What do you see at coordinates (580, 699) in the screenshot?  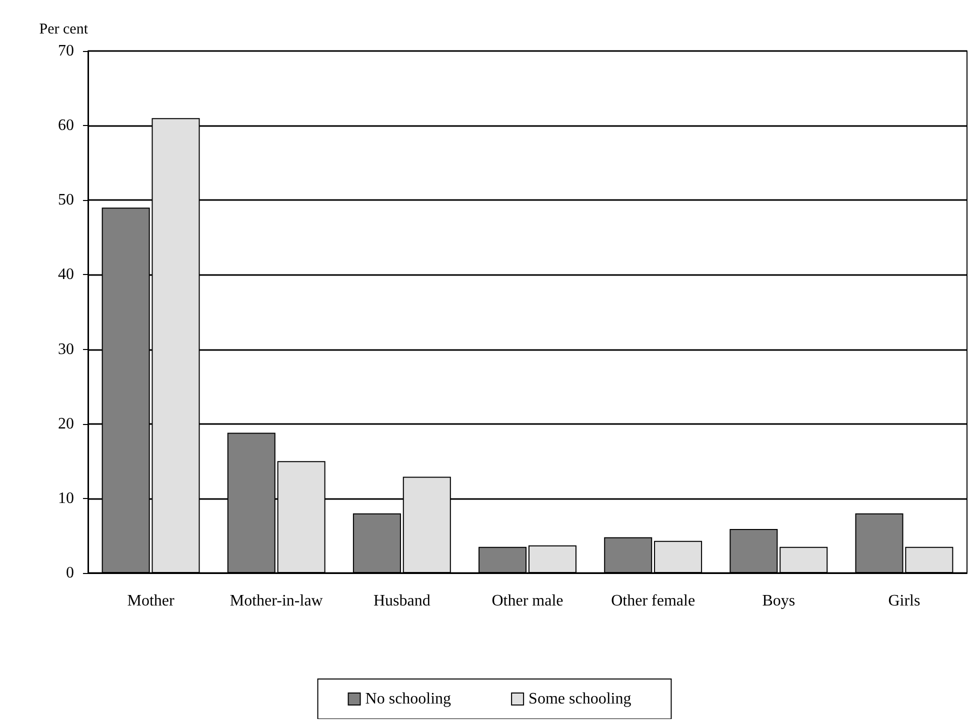 I see `legend-label: Some schooling` at bounding box center [580, 699].